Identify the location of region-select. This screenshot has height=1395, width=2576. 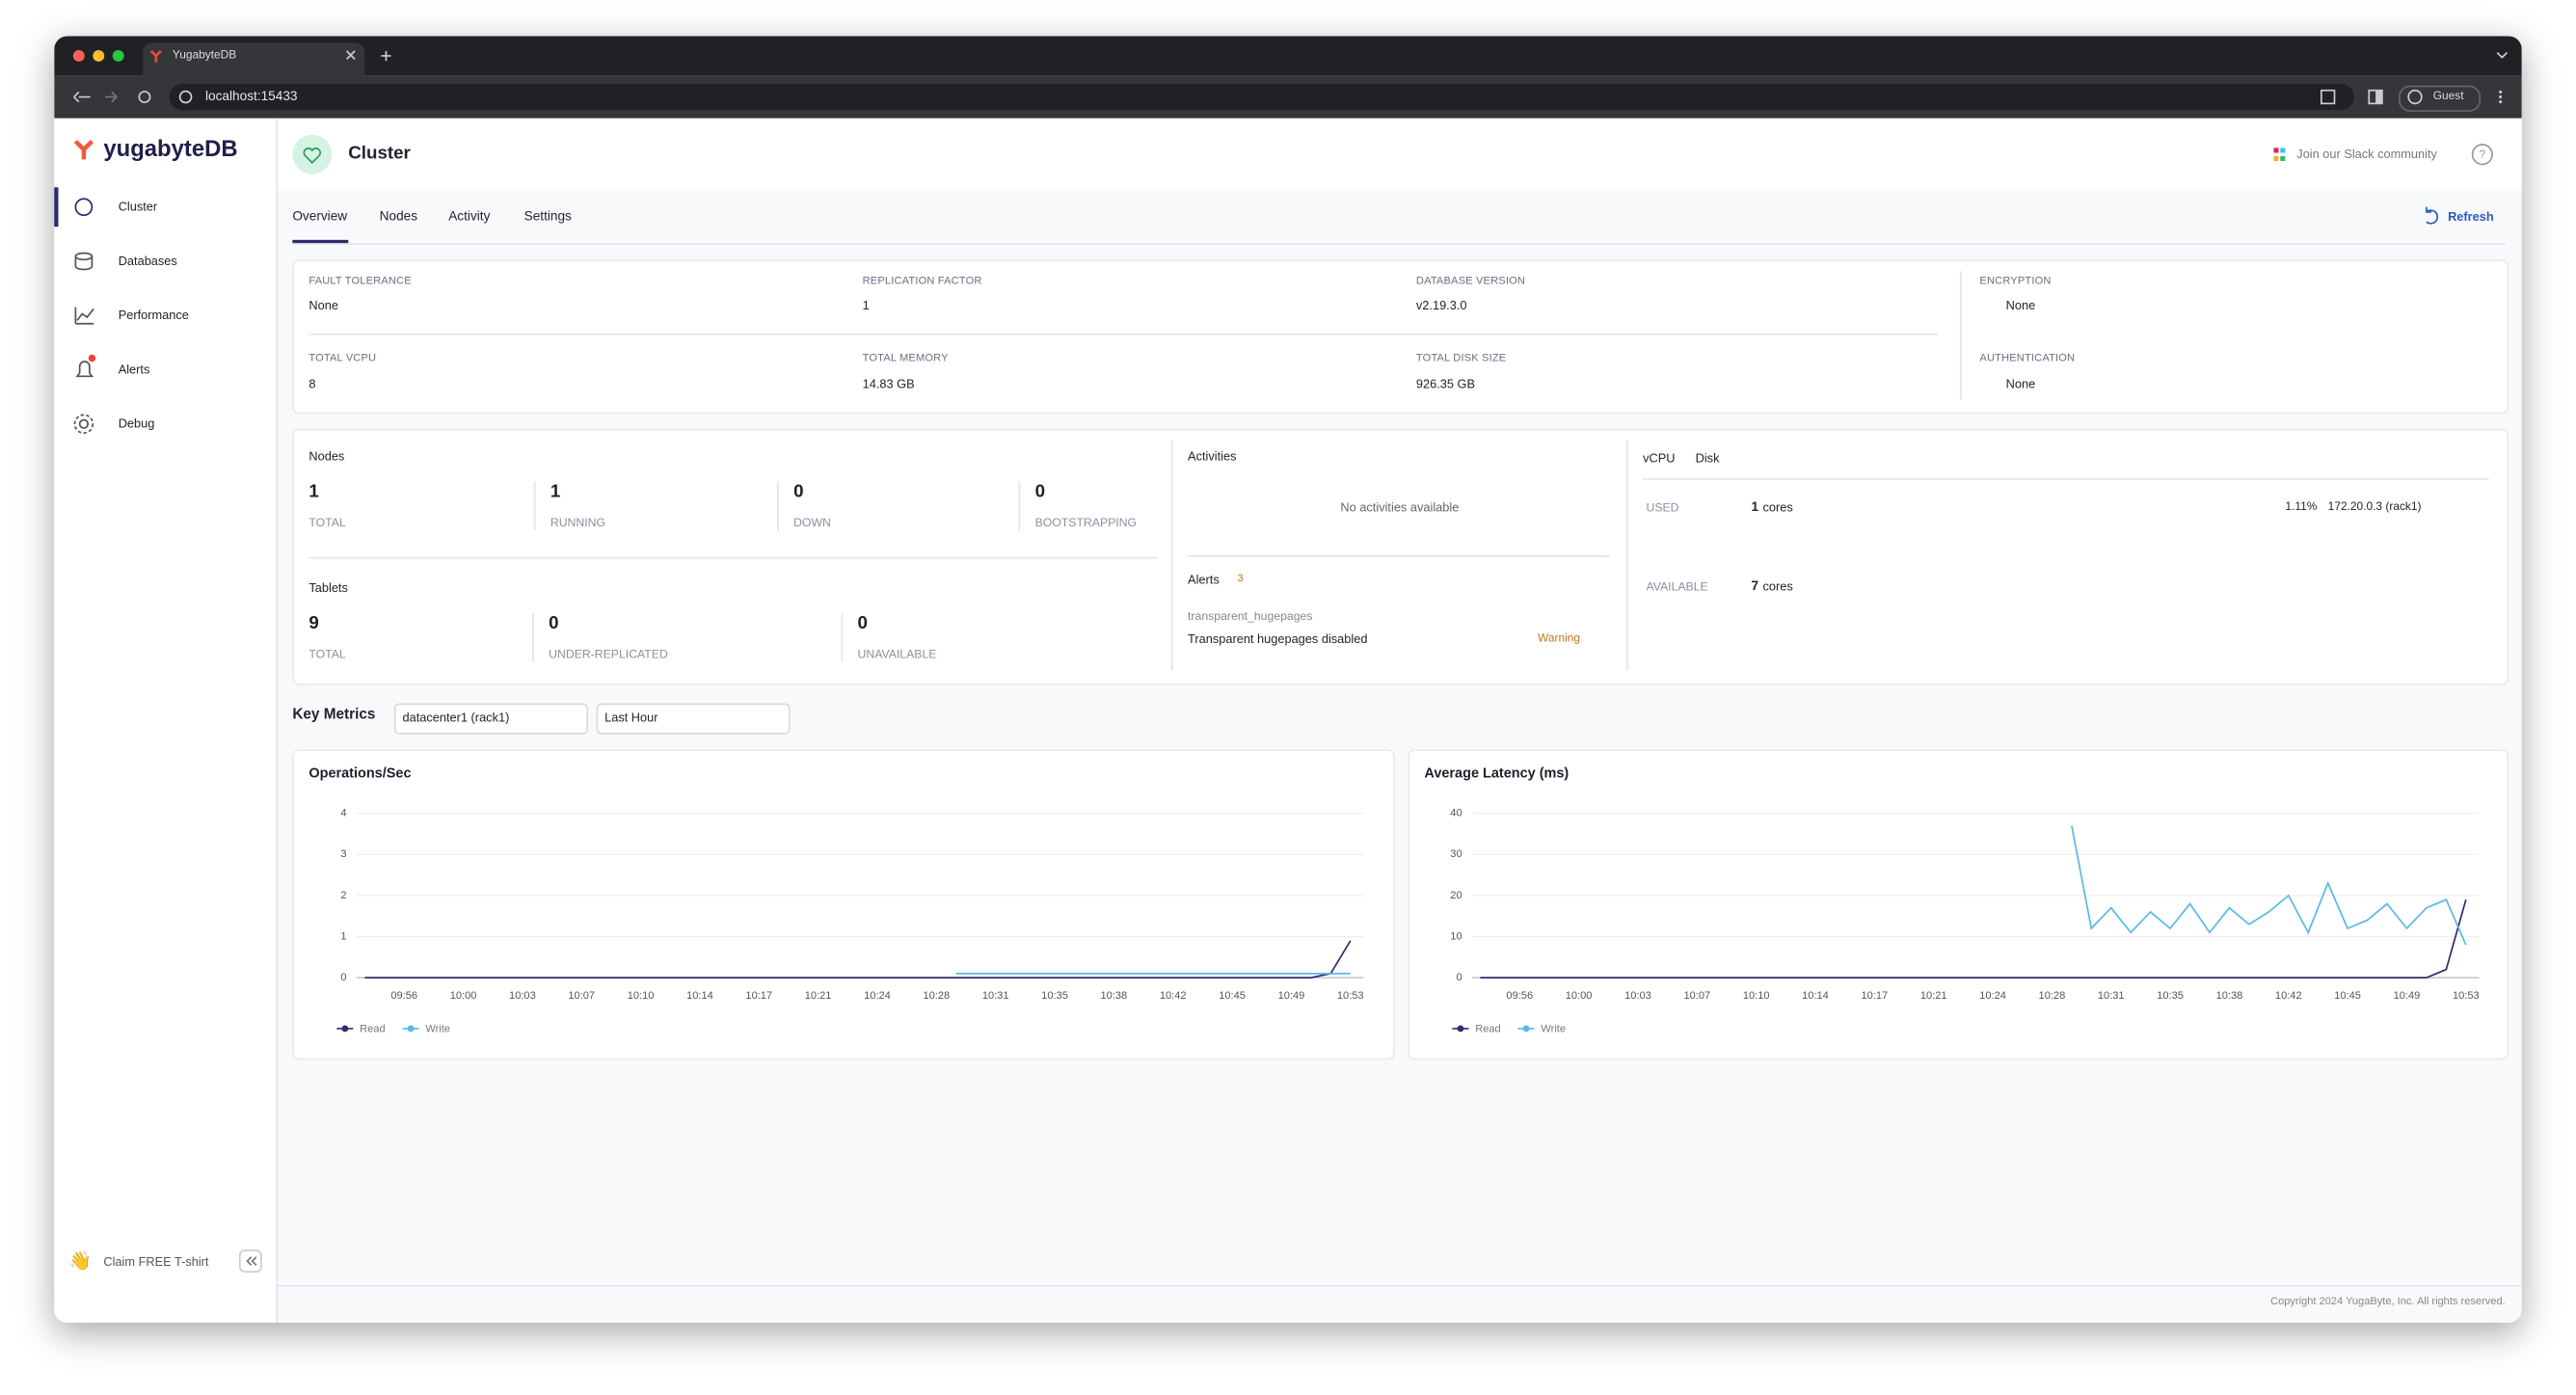
(491, 719).